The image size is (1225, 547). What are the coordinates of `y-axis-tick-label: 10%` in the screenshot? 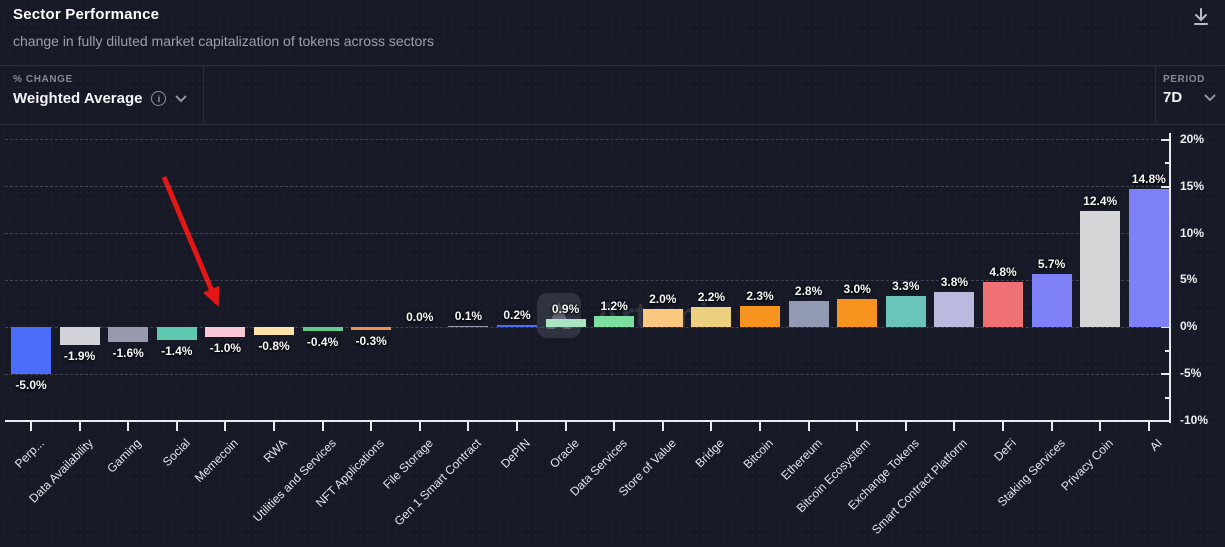 It's located at (1192, 232).